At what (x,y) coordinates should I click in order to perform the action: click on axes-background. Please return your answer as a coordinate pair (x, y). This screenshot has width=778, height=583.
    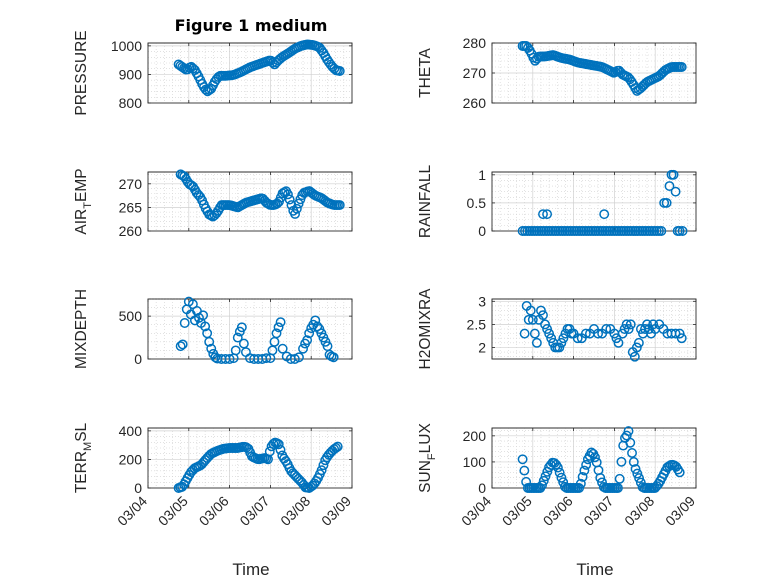
    Looking at the image, I should click on (594, 201).